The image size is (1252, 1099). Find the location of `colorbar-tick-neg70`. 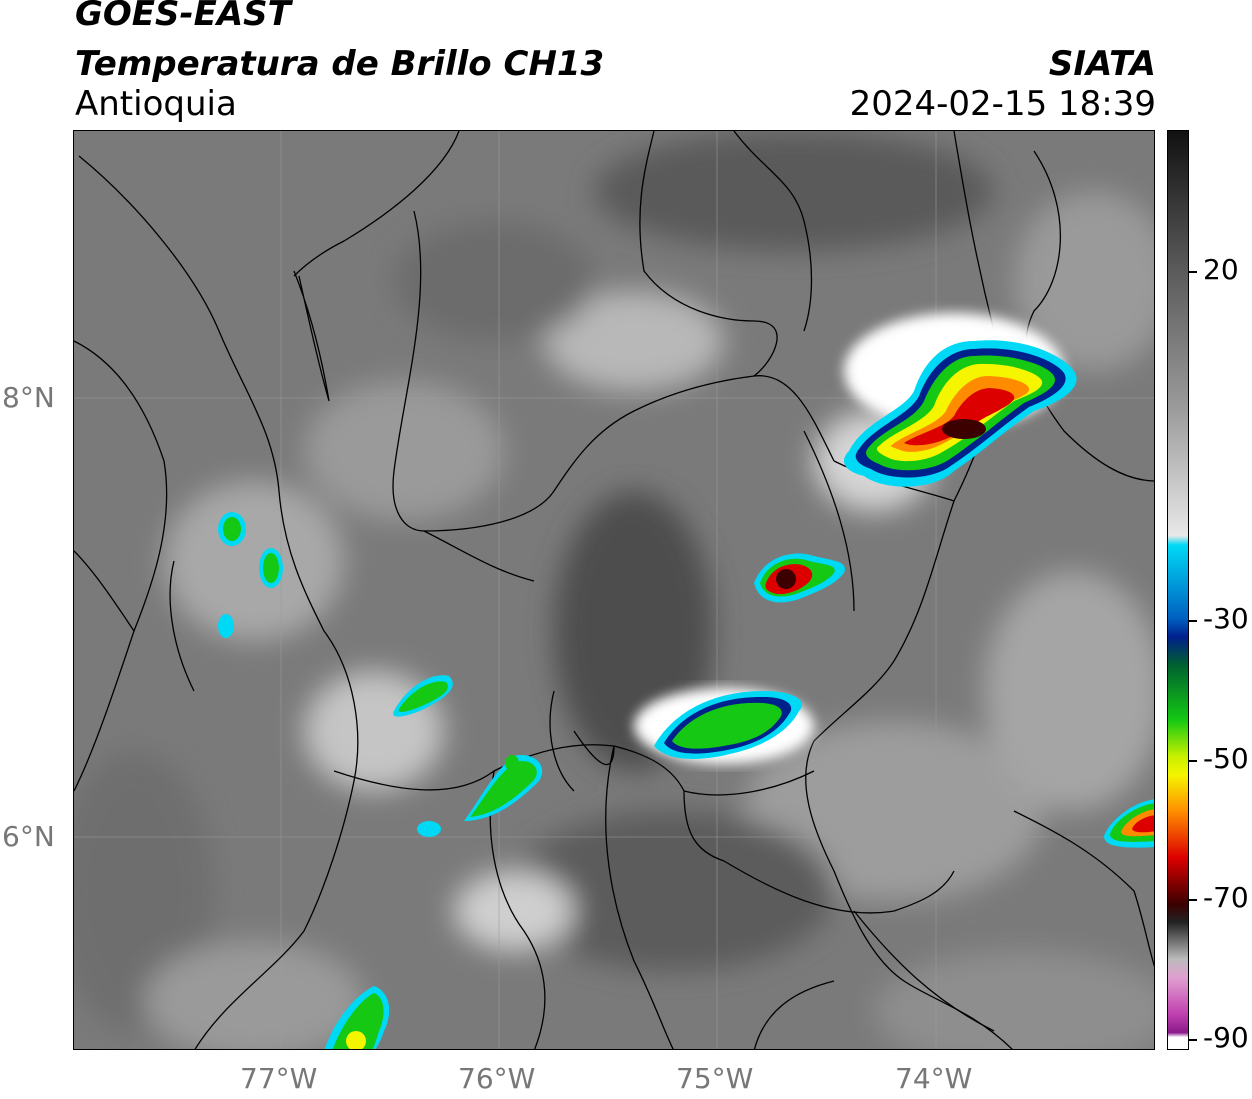

colorbar-tick-neg70 is located at coordinates (1193, 900).